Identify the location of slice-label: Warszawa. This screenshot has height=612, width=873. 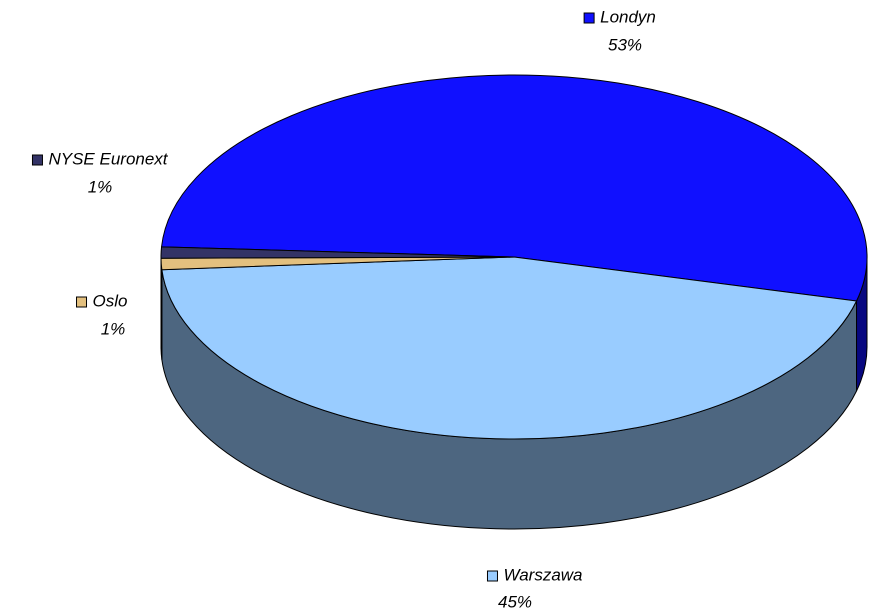
(542, 574).